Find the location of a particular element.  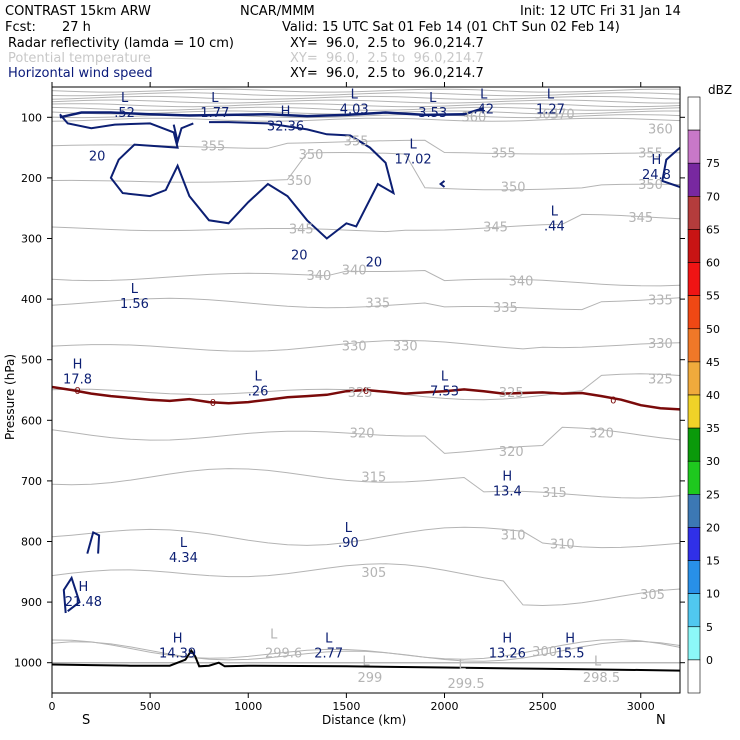

wind-extremum-value: 32.36 is located at coordinates (285, 126).